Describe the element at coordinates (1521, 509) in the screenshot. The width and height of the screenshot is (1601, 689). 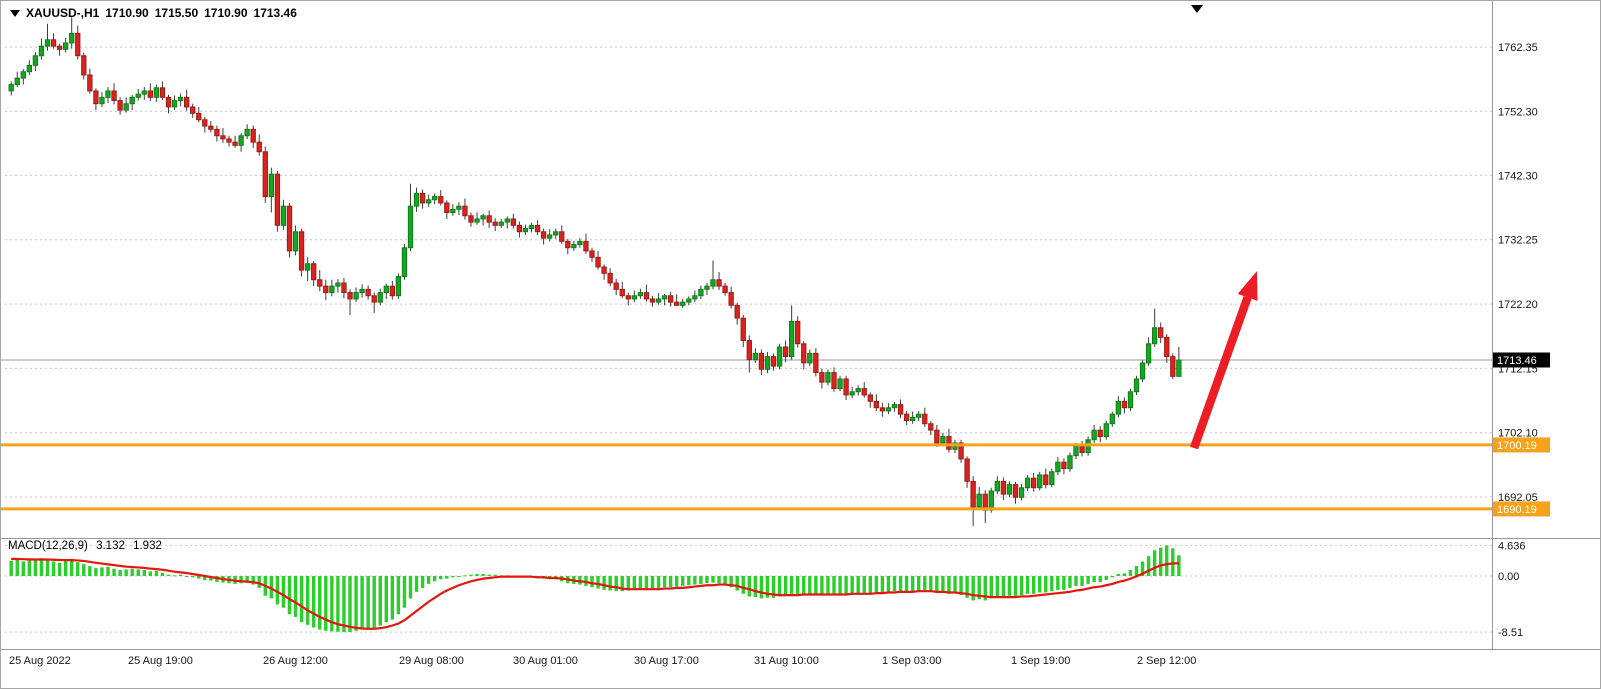
I see `level-price-badge` at that location.